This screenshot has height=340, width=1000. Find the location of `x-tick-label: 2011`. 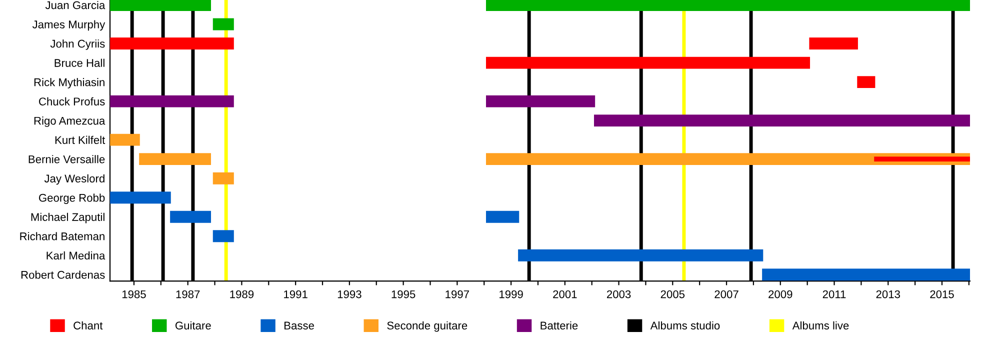

x-tick-label: 2011 is located at coordinates (834, 294).